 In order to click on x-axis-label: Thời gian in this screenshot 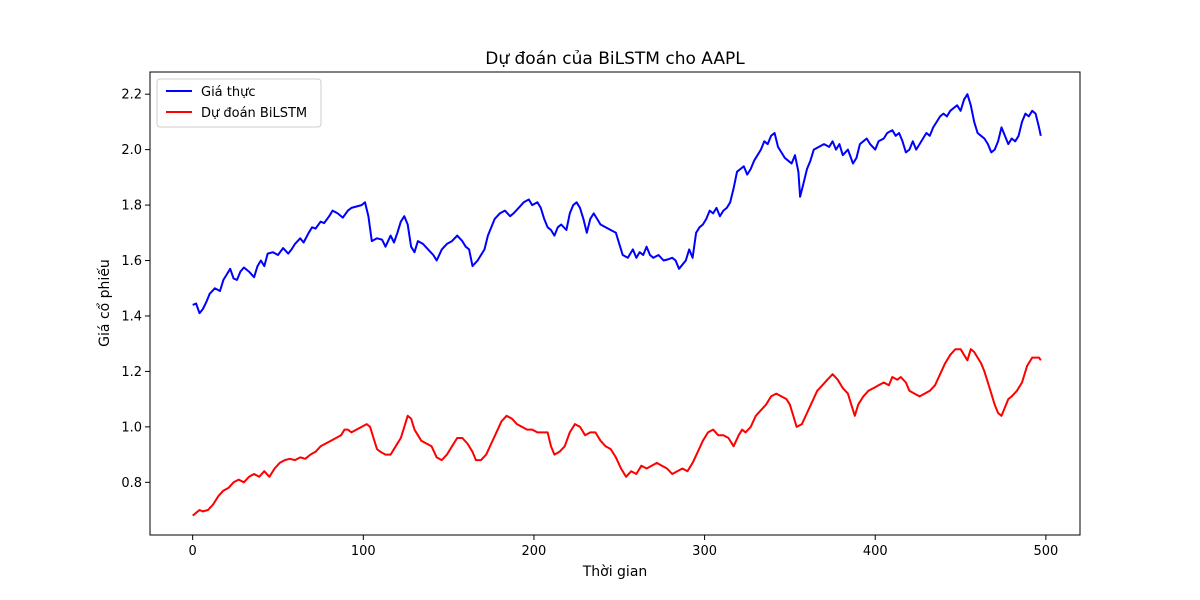, I will do `click(615, 572)`.